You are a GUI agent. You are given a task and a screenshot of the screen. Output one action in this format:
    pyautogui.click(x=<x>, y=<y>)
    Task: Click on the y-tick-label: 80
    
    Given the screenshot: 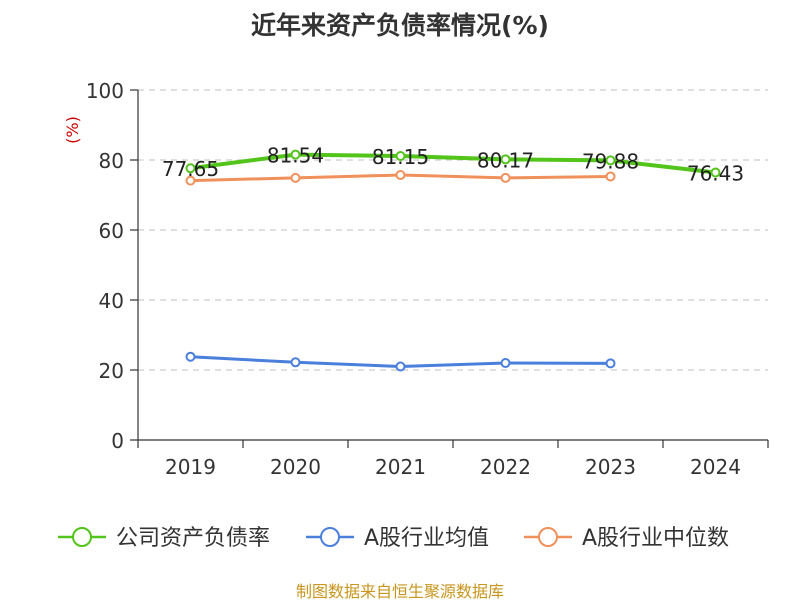 What is the action you would take?
    pyautogui.click(x=111, y=161)
    